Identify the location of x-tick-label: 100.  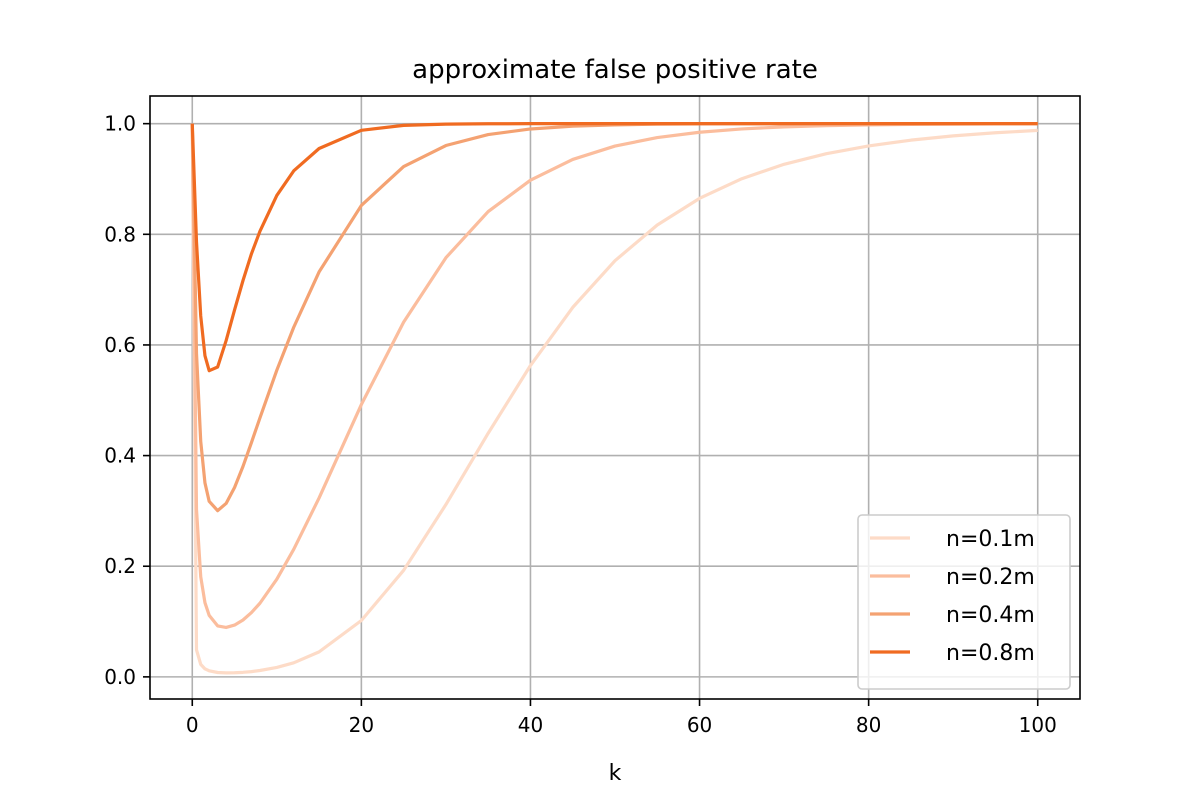
(1038, 725).